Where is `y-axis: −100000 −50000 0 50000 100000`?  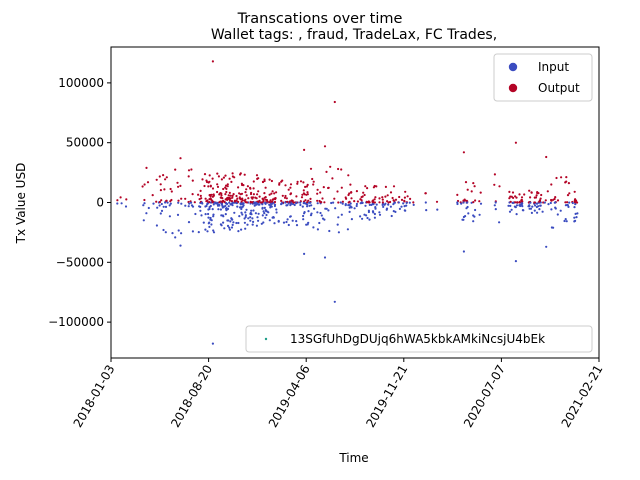
y-axis: −100000 −50000 0 50000 100000 is located at coordinates (79, 202).